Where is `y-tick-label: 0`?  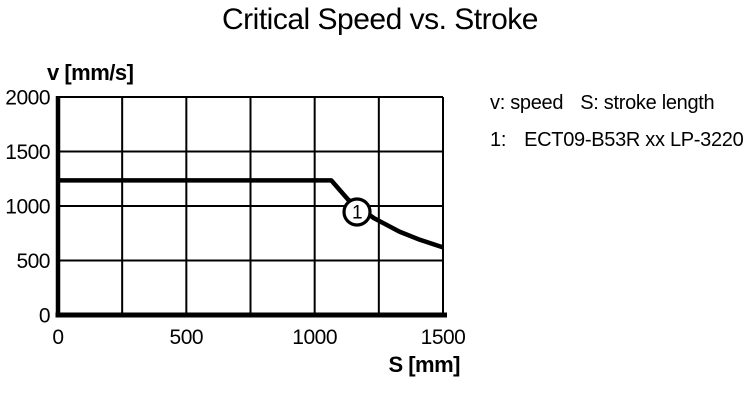 y-tick-label: 0 is located at coordinates (44, 316).